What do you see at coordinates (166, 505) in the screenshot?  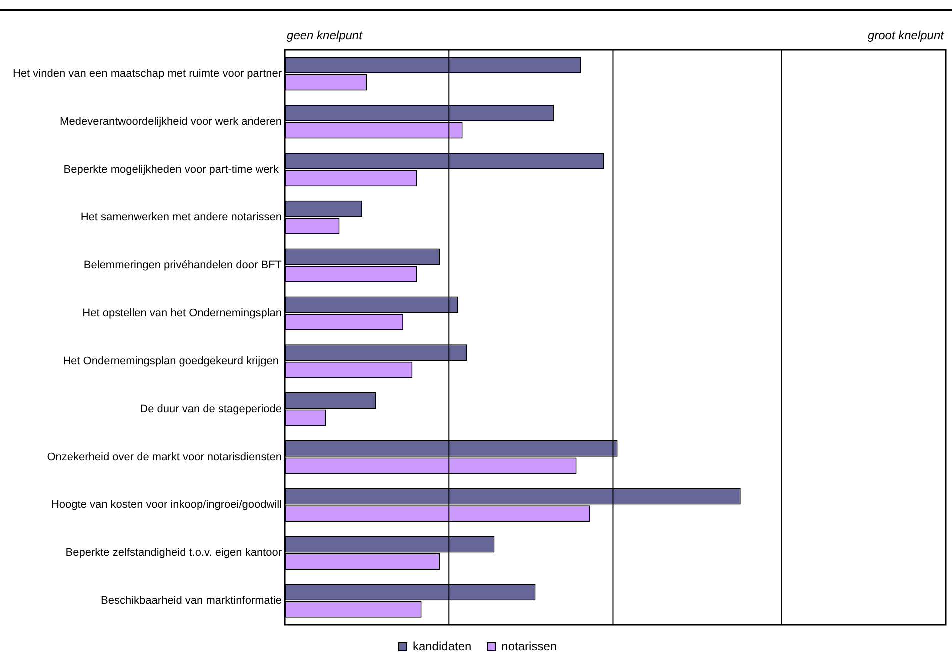 I see `y-tick-label: Hoogte van kosten voor inkoop/ingroei/goodwill` at bounding box center [166, 505].